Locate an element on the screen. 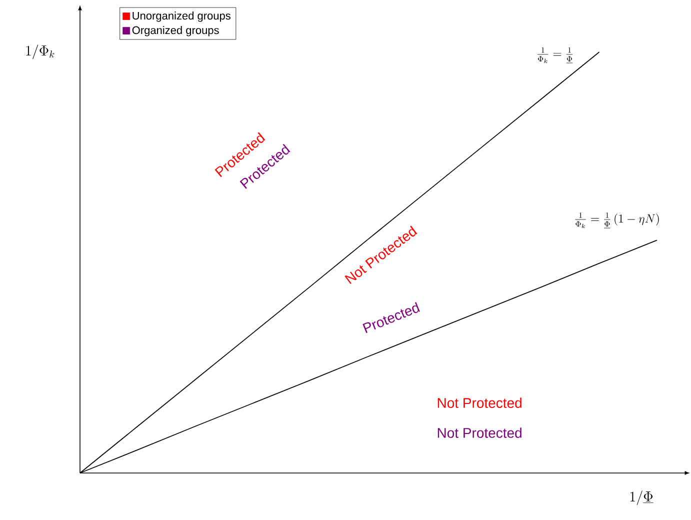  series-label: $\frac{1}{\Phi_k}=\frac{1}{\underline{\Phi}}$ is located at coordinates (555, 55).